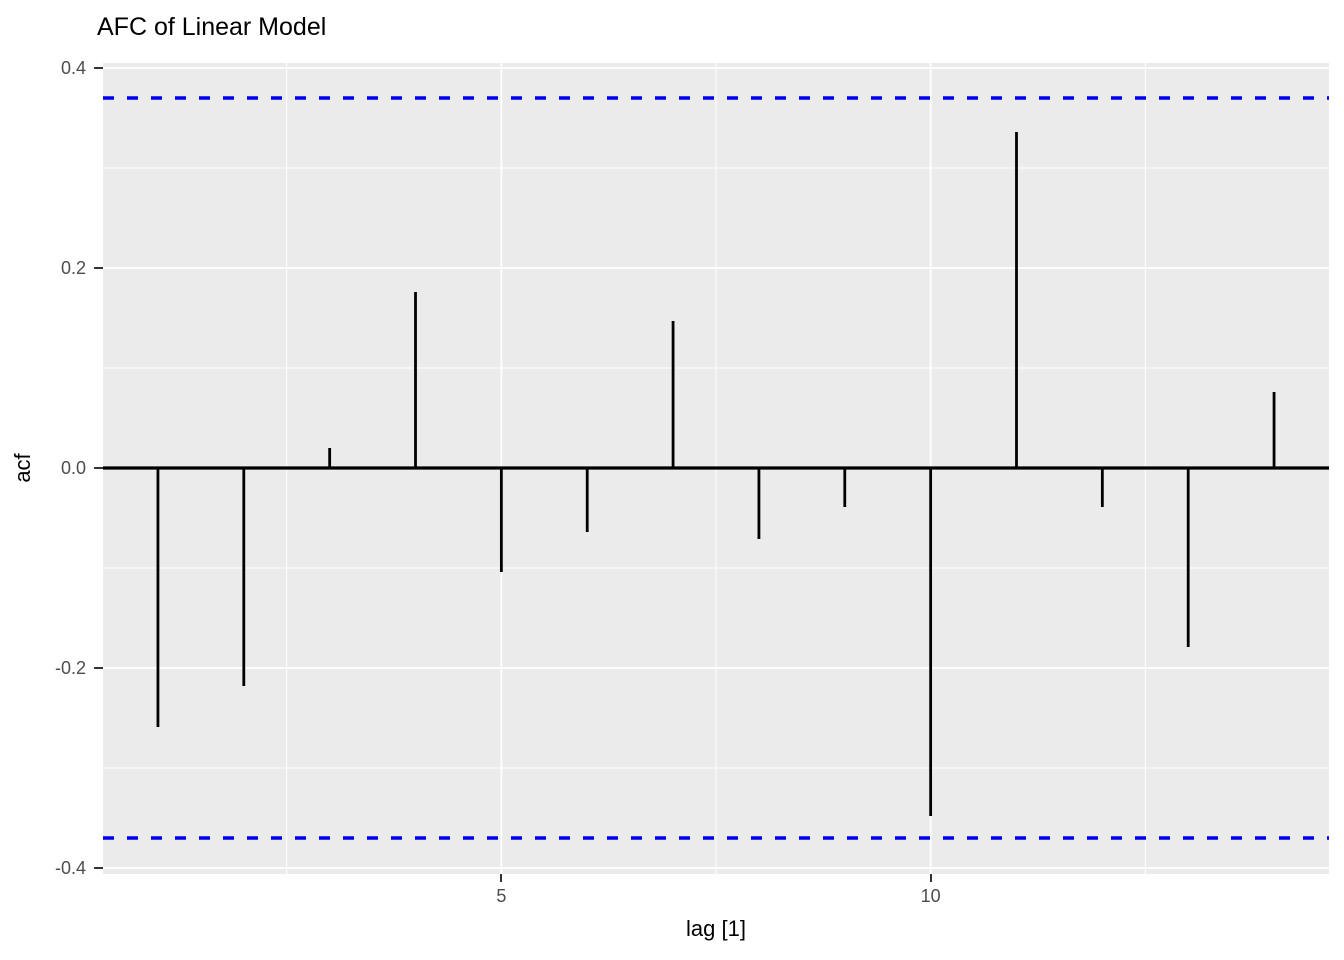 The height and width of the screenshot is (960, 1344). Describe the element at coordinates (501, 896) in the screenshot. I see `x-tick-label: 5` at that location.